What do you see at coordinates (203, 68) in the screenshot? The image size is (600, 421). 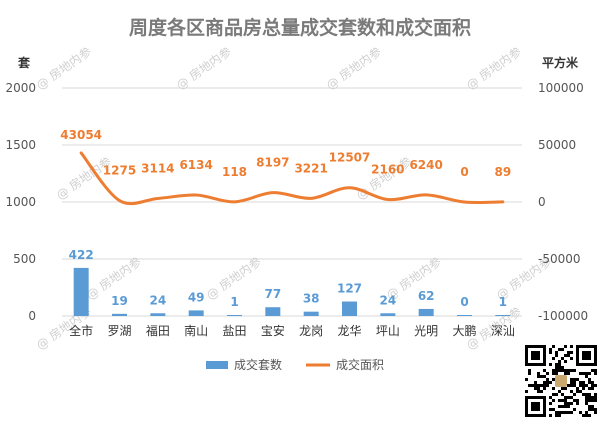 I see `watermark-text: @ 房地内参` at bounding box center [203, 68].